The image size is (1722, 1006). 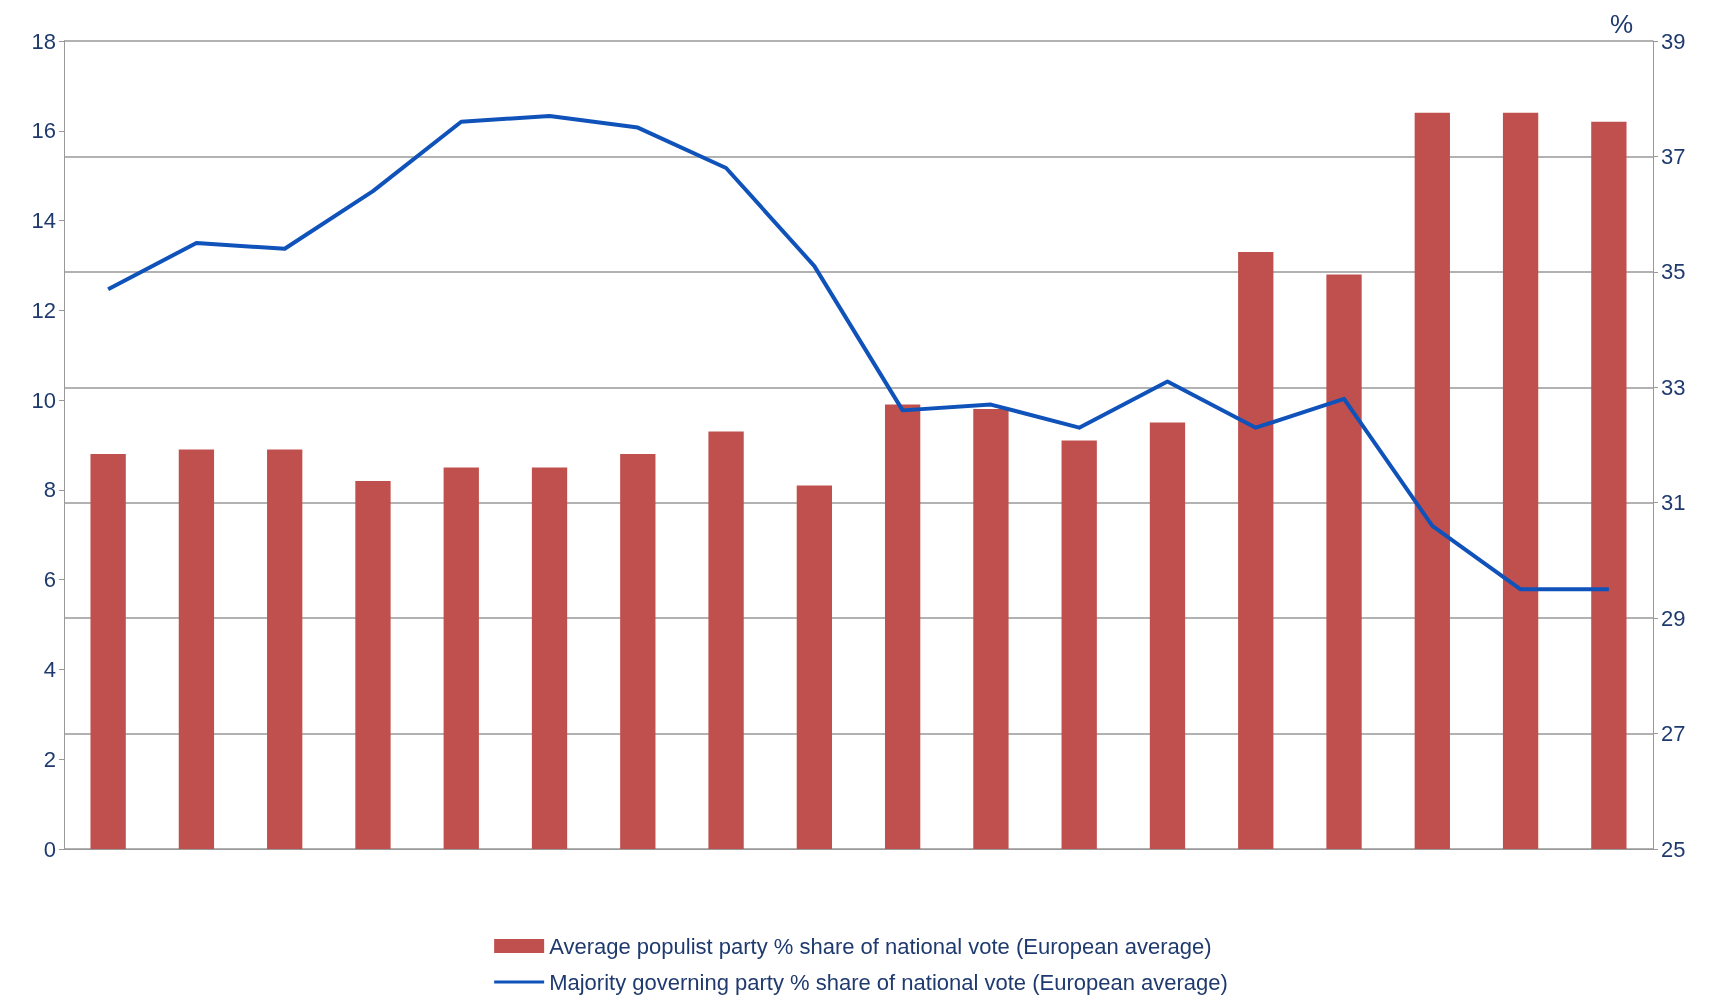 What do you see at coordinates (43, 400) in the screenshot?
I see `y-tick-label: 10` at bounding box center [43, 400].